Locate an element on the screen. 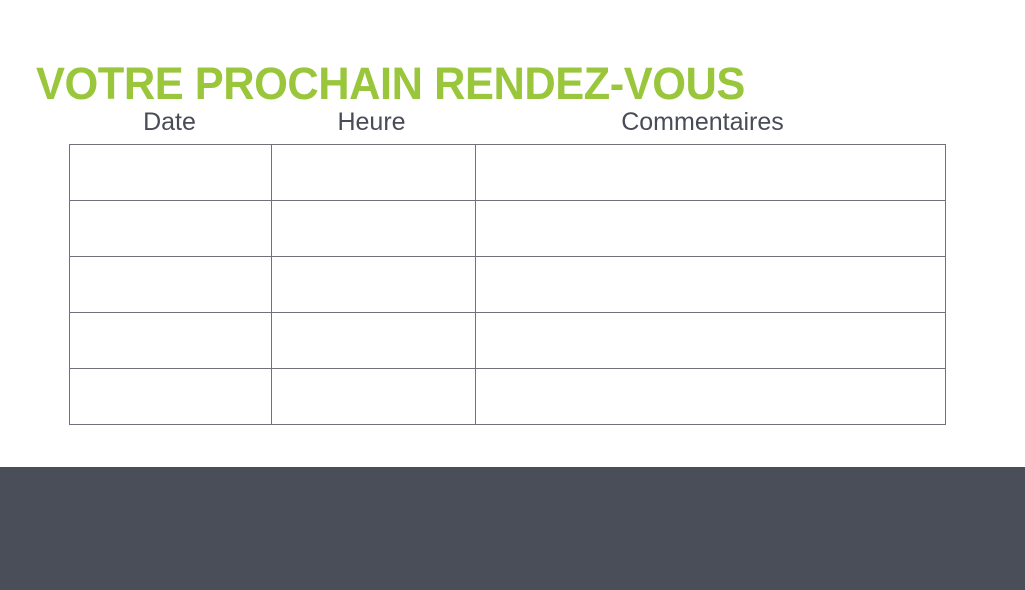 This screenshot has height=590, width=1025. table-column-headers: Date Heure Commentaires is located at coordinates (505, 122).